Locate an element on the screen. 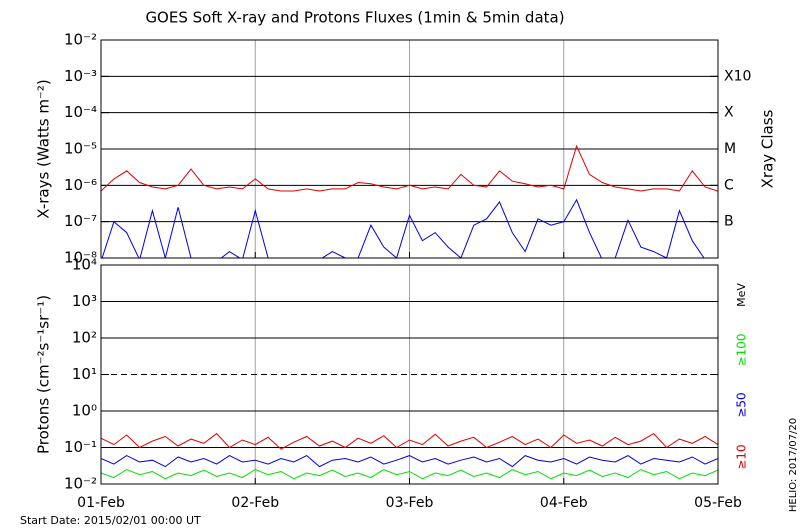 This screenshot has height=530, width=800. units-label: MeV is located at coordinates (741, 295).